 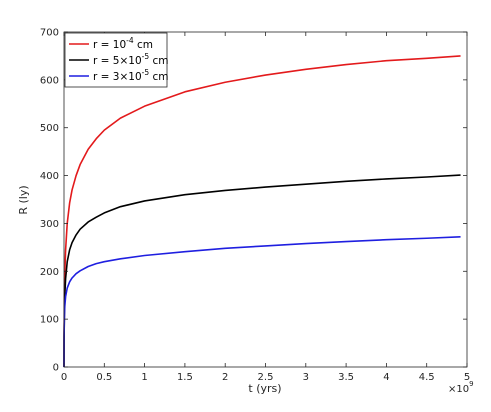 I want to click on x-axis-multiplier: ×10⁹, so click(x=461, y=387).